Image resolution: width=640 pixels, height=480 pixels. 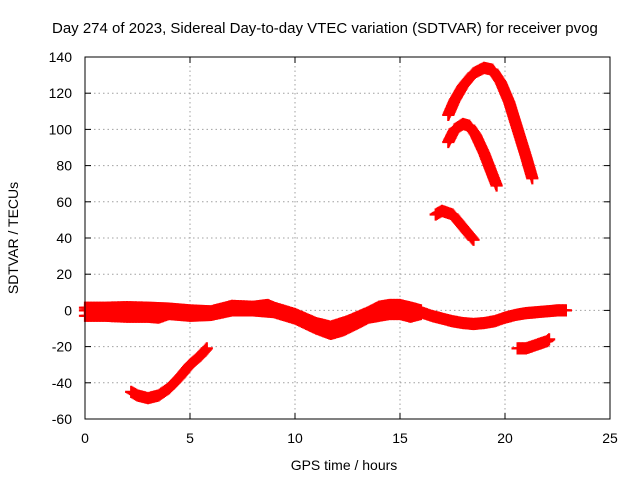 I want to click on x-tick-label: 10, so click(x=295, y=438).